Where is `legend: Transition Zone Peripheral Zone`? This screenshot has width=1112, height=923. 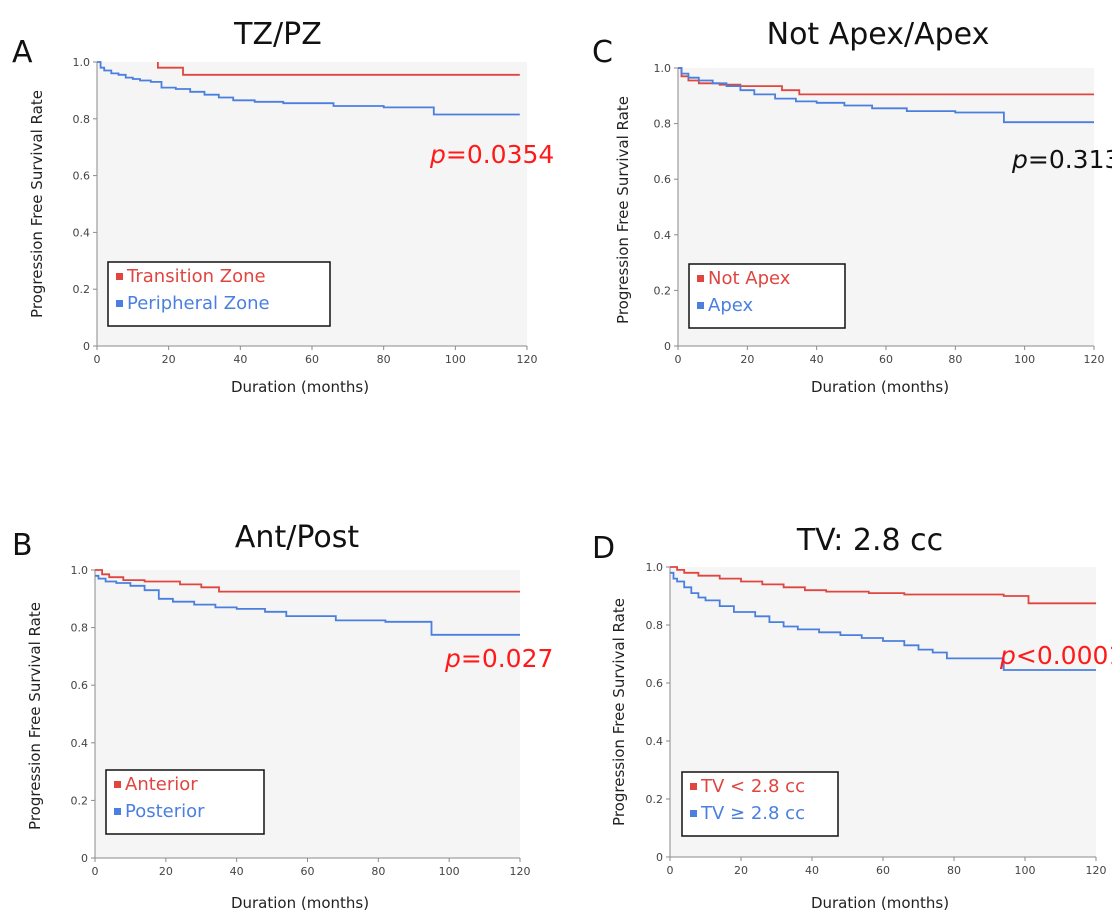 legend: Transition Zone Peripheral Zone is located at coordinates (219, 294).